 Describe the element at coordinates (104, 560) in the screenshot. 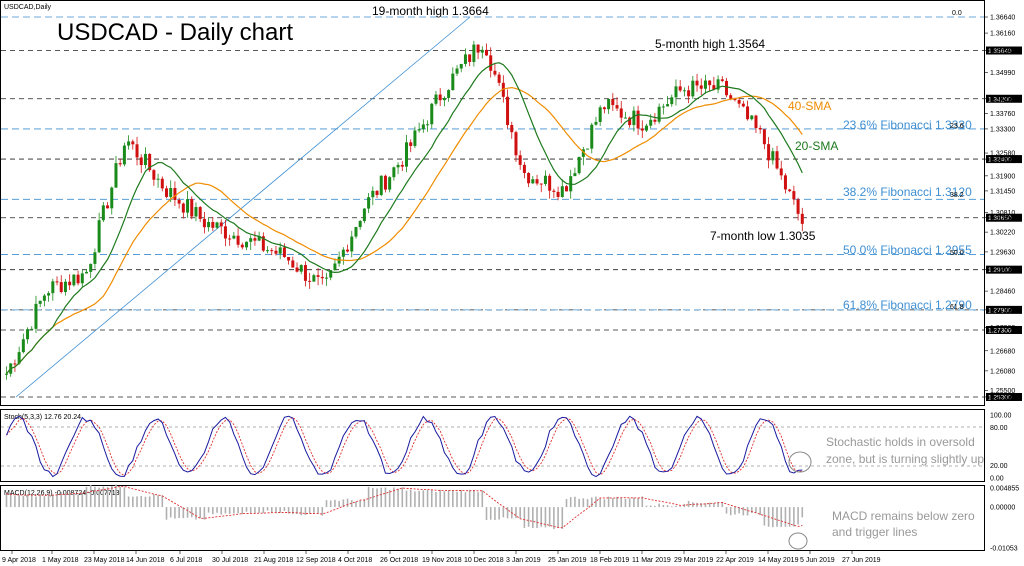

I see `date-tick-label: 23 May 2018` at that location.